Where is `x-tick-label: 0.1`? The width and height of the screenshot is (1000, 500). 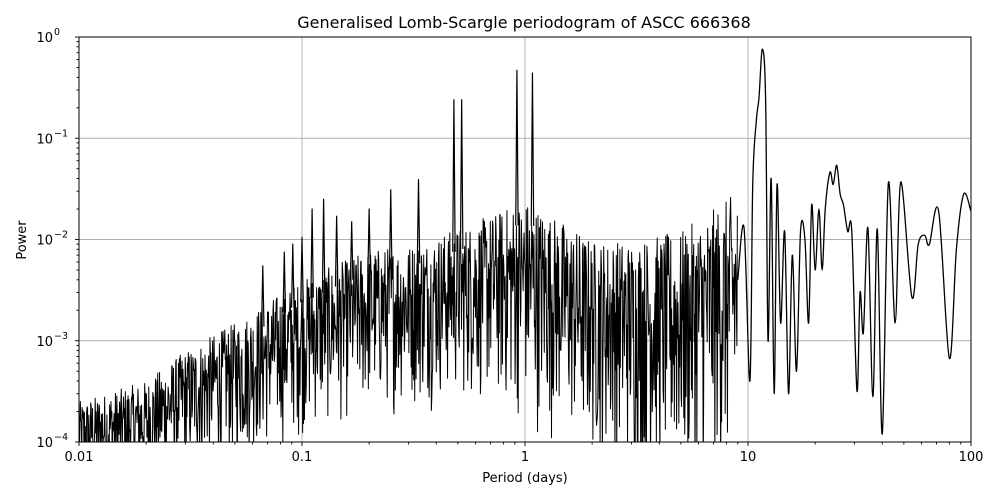
x-tick-label: 0.1 is located at coordinates (302, 457).